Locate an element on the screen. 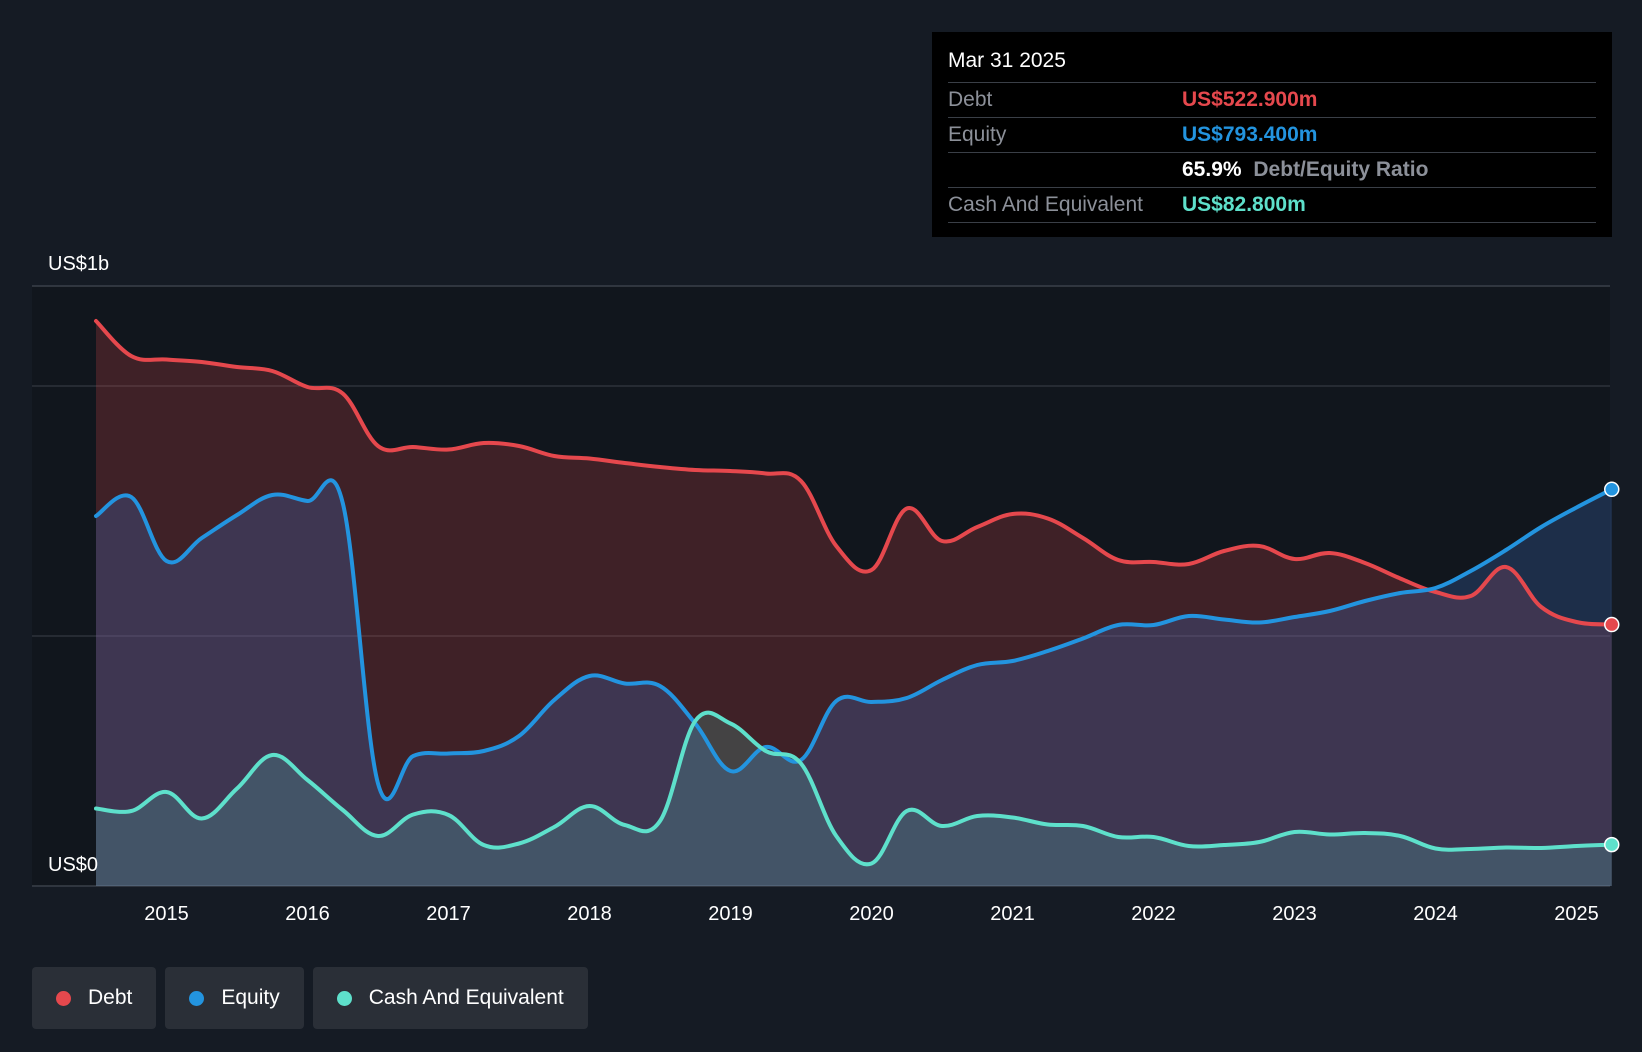  tooltip-value-cash: US$82.800m is located at coordinates (1244, 204).